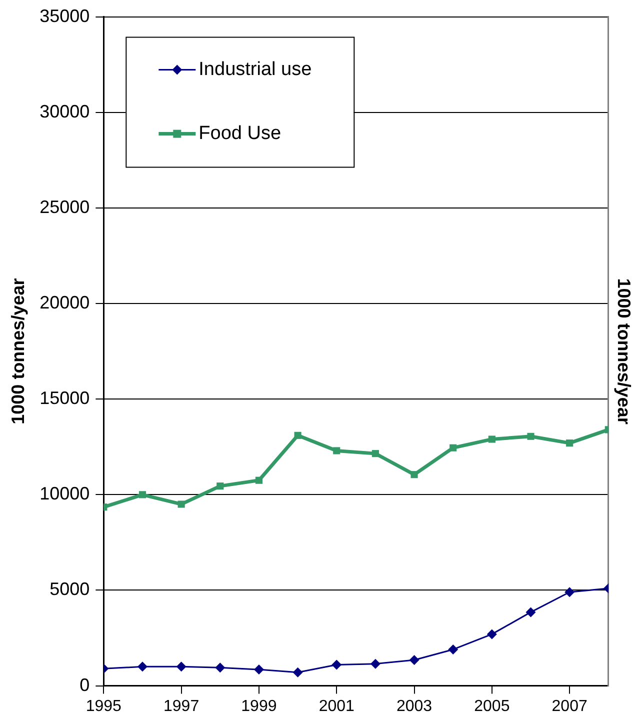 The width and height of the screenshot is (642, 723). I want to click on y-tick-label: 20000, so click(65, 302).